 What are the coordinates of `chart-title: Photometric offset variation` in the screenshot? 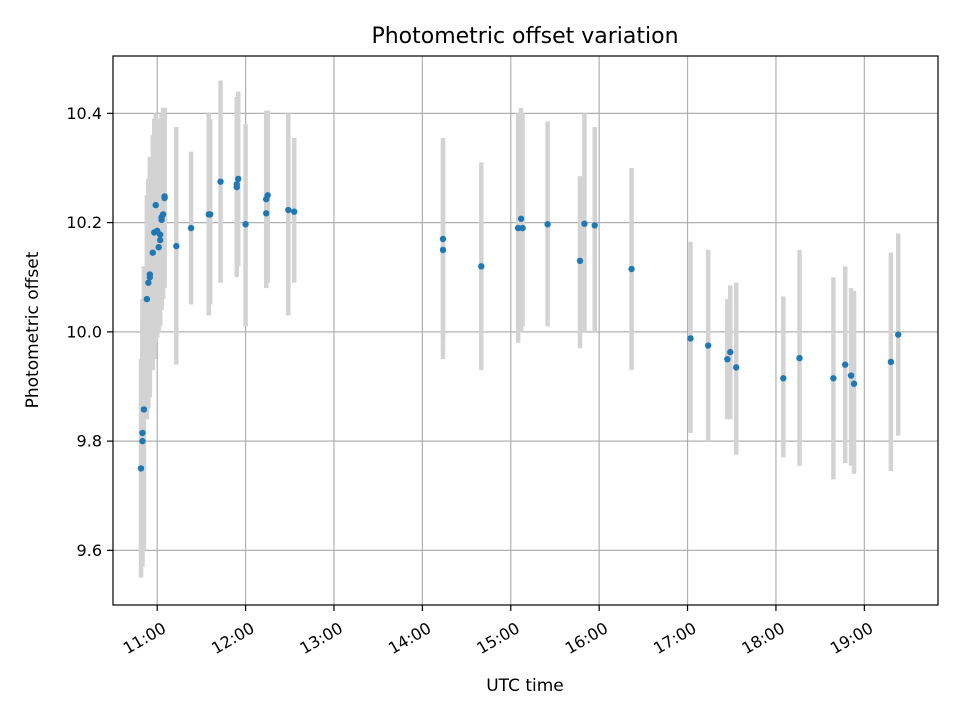 It's located at (524, 36).